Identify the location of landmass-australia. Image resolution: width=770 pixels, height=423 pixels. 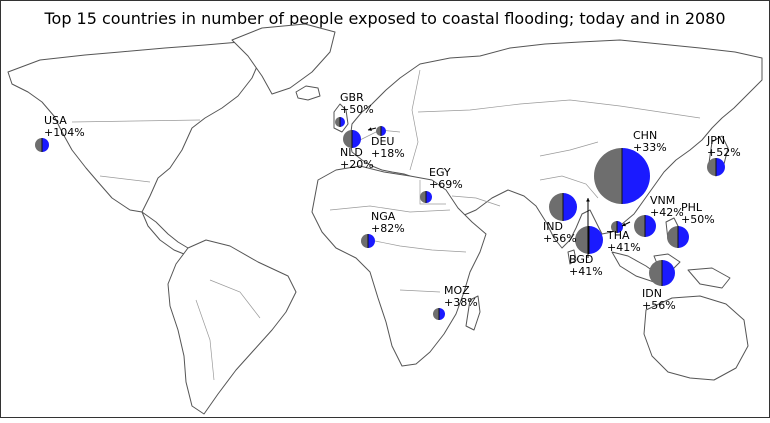
(696, 338).